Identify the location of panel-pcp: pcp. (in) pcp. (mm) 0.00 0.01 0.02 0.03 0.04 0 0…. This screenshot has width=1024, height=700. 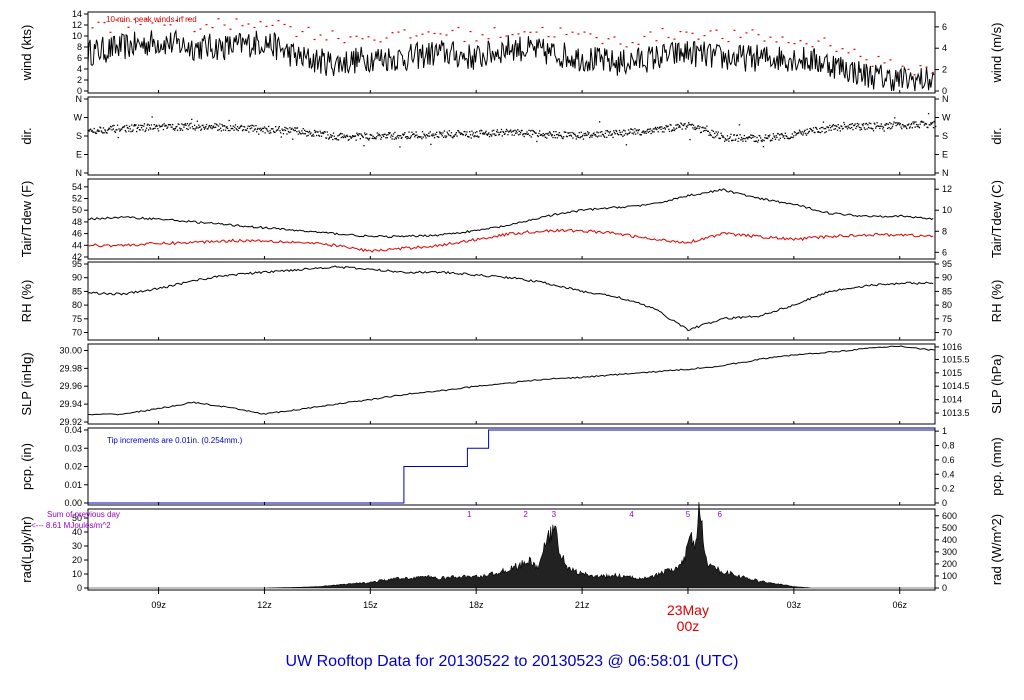
(511, 466).